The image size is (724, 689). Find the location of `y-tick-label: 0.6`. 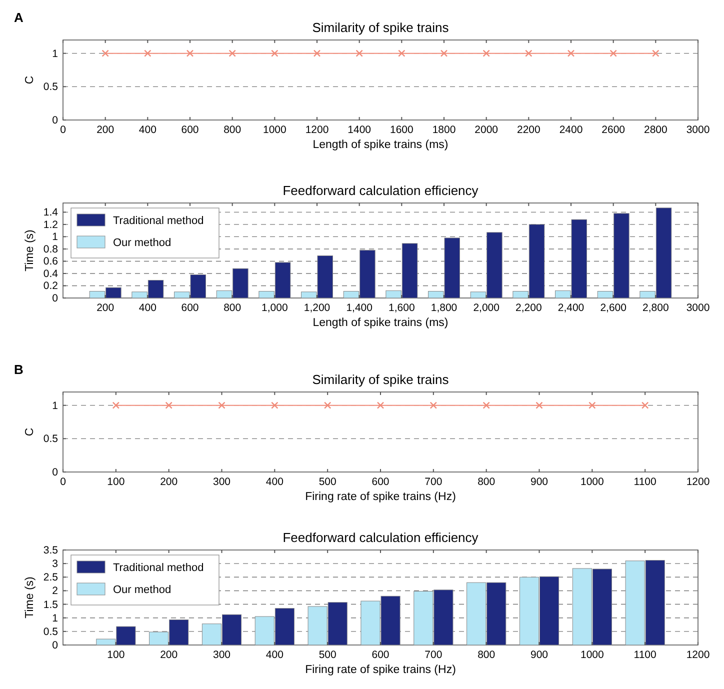

y-tick-label: 0.6 is located at coordinates (50, 262).